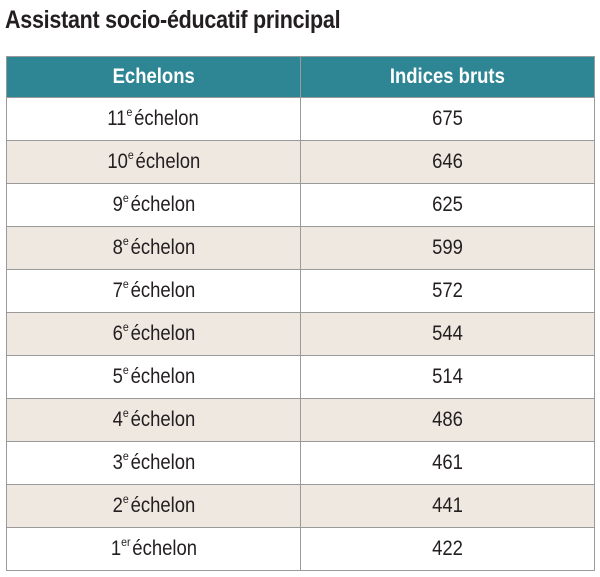  I want to click on header-row: Echelons Indices bruts, so click(300, 77).